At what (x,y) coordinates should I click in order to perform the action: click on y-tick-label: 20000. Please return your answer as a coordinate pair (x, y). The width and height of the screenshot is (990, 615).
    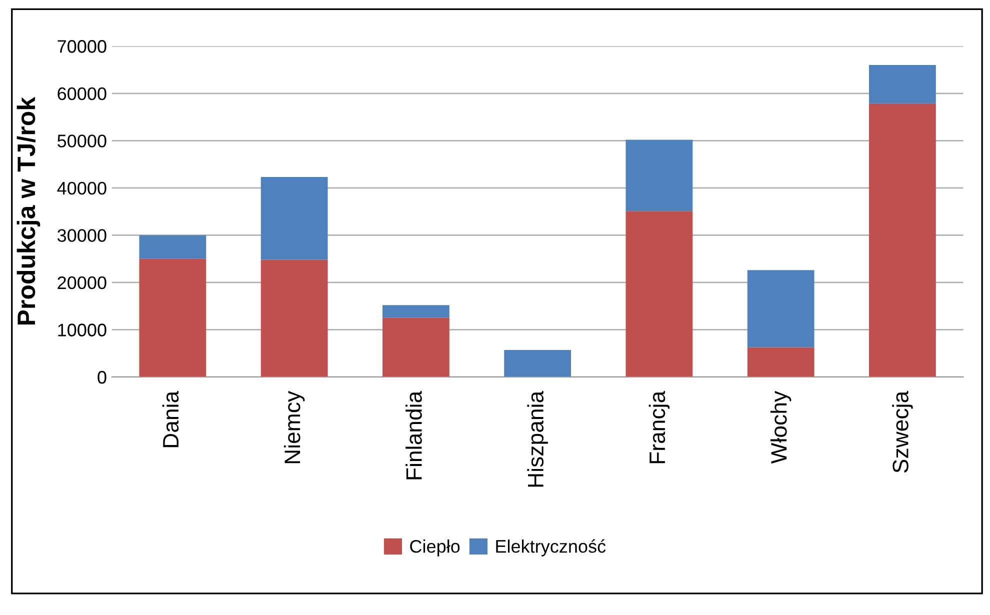
    Looking at the image, I should click on (82, 283).